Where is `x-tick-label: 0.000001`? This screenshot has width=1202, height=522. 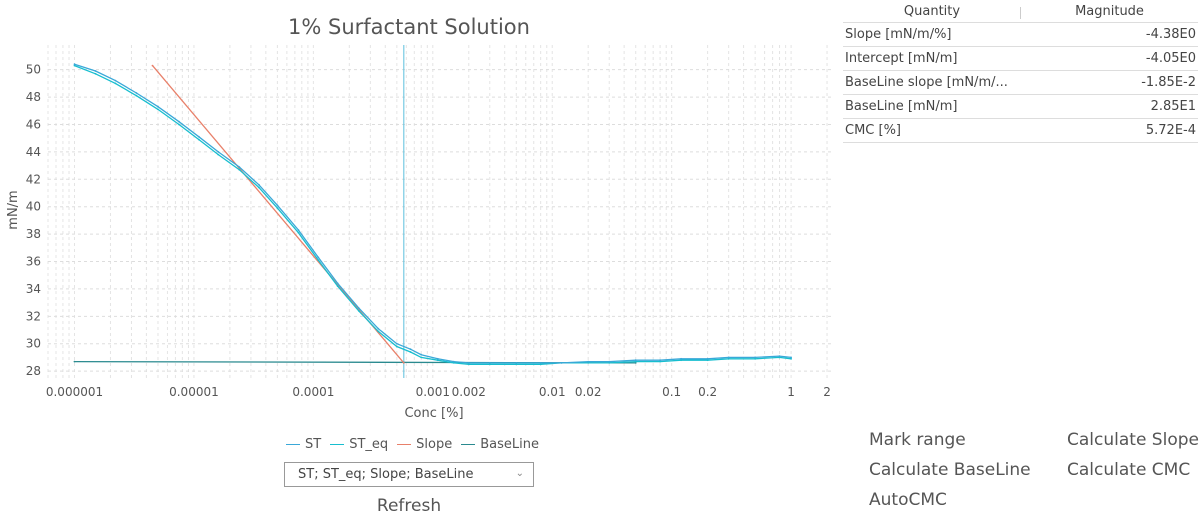 x-tick-label: 0.000001 is located at coordinates (74, 392).